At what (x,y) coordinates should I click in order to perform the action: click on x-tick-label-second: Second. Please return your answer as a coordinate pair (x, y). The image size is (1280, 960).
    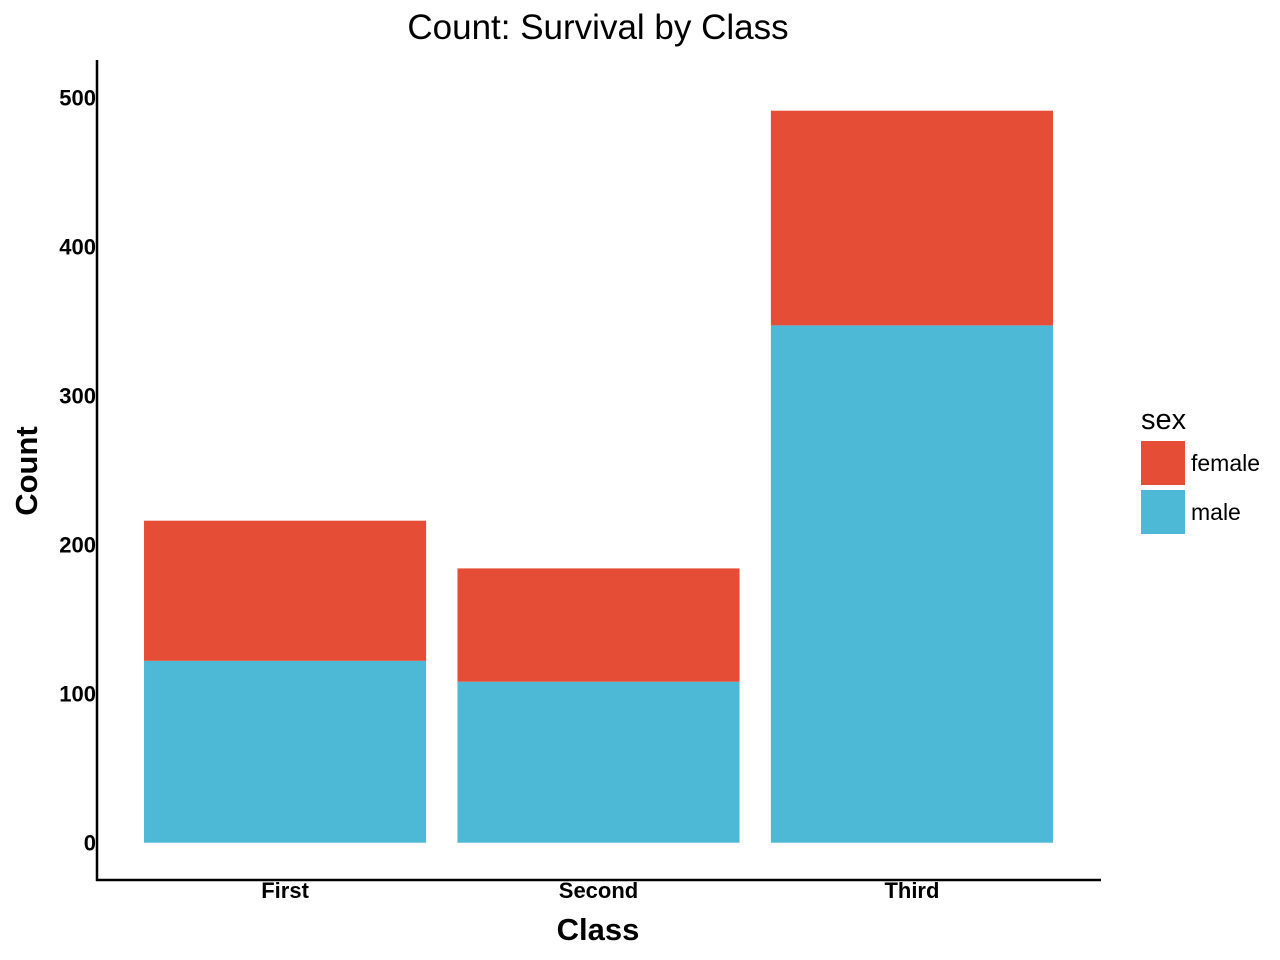
    Looking at the image, I should click on (598, 890).